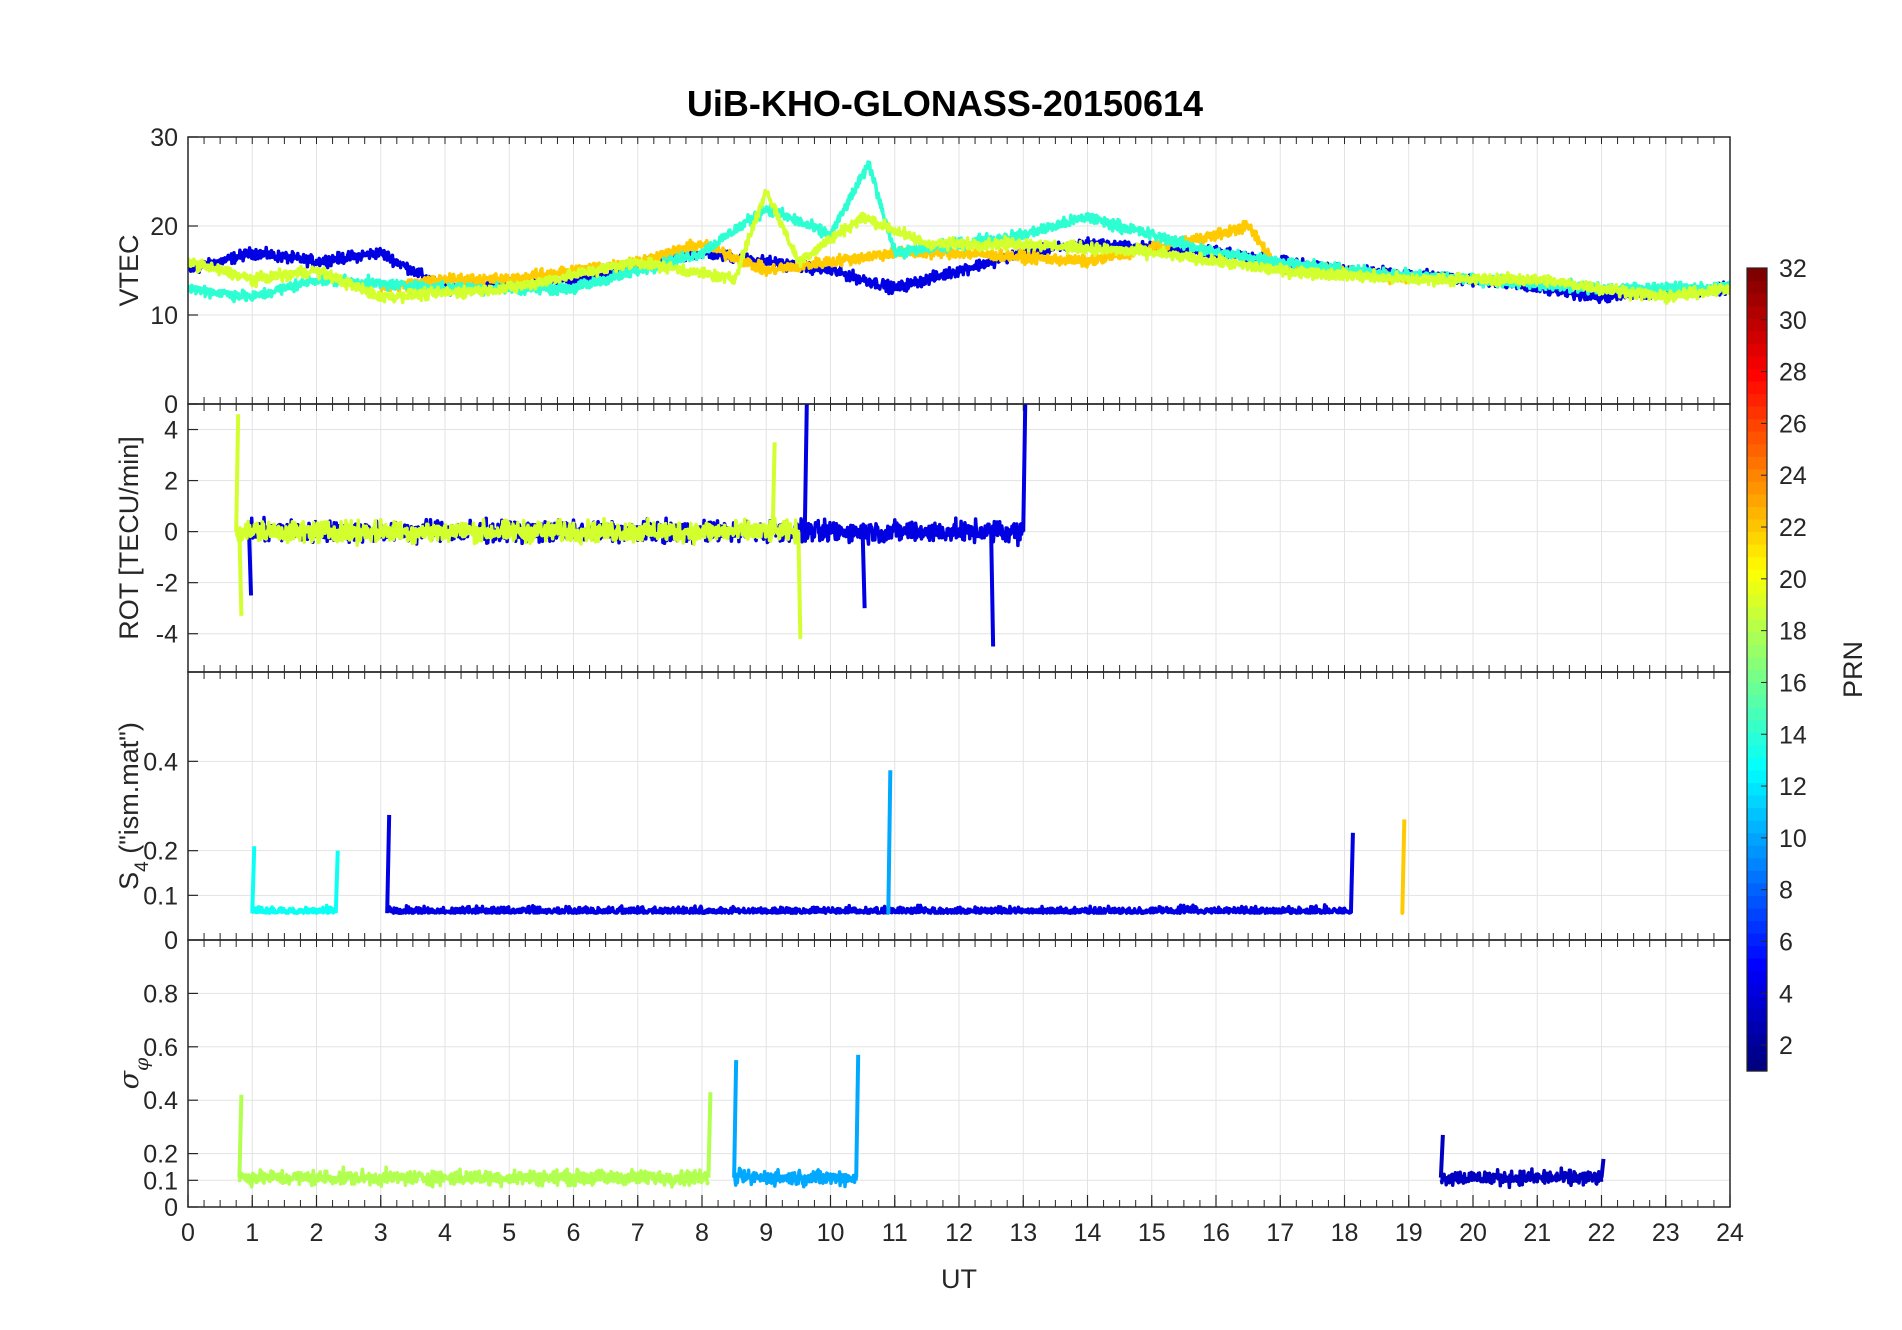  I want to click on y-tick-label: 0.2, so click(160, 1155).